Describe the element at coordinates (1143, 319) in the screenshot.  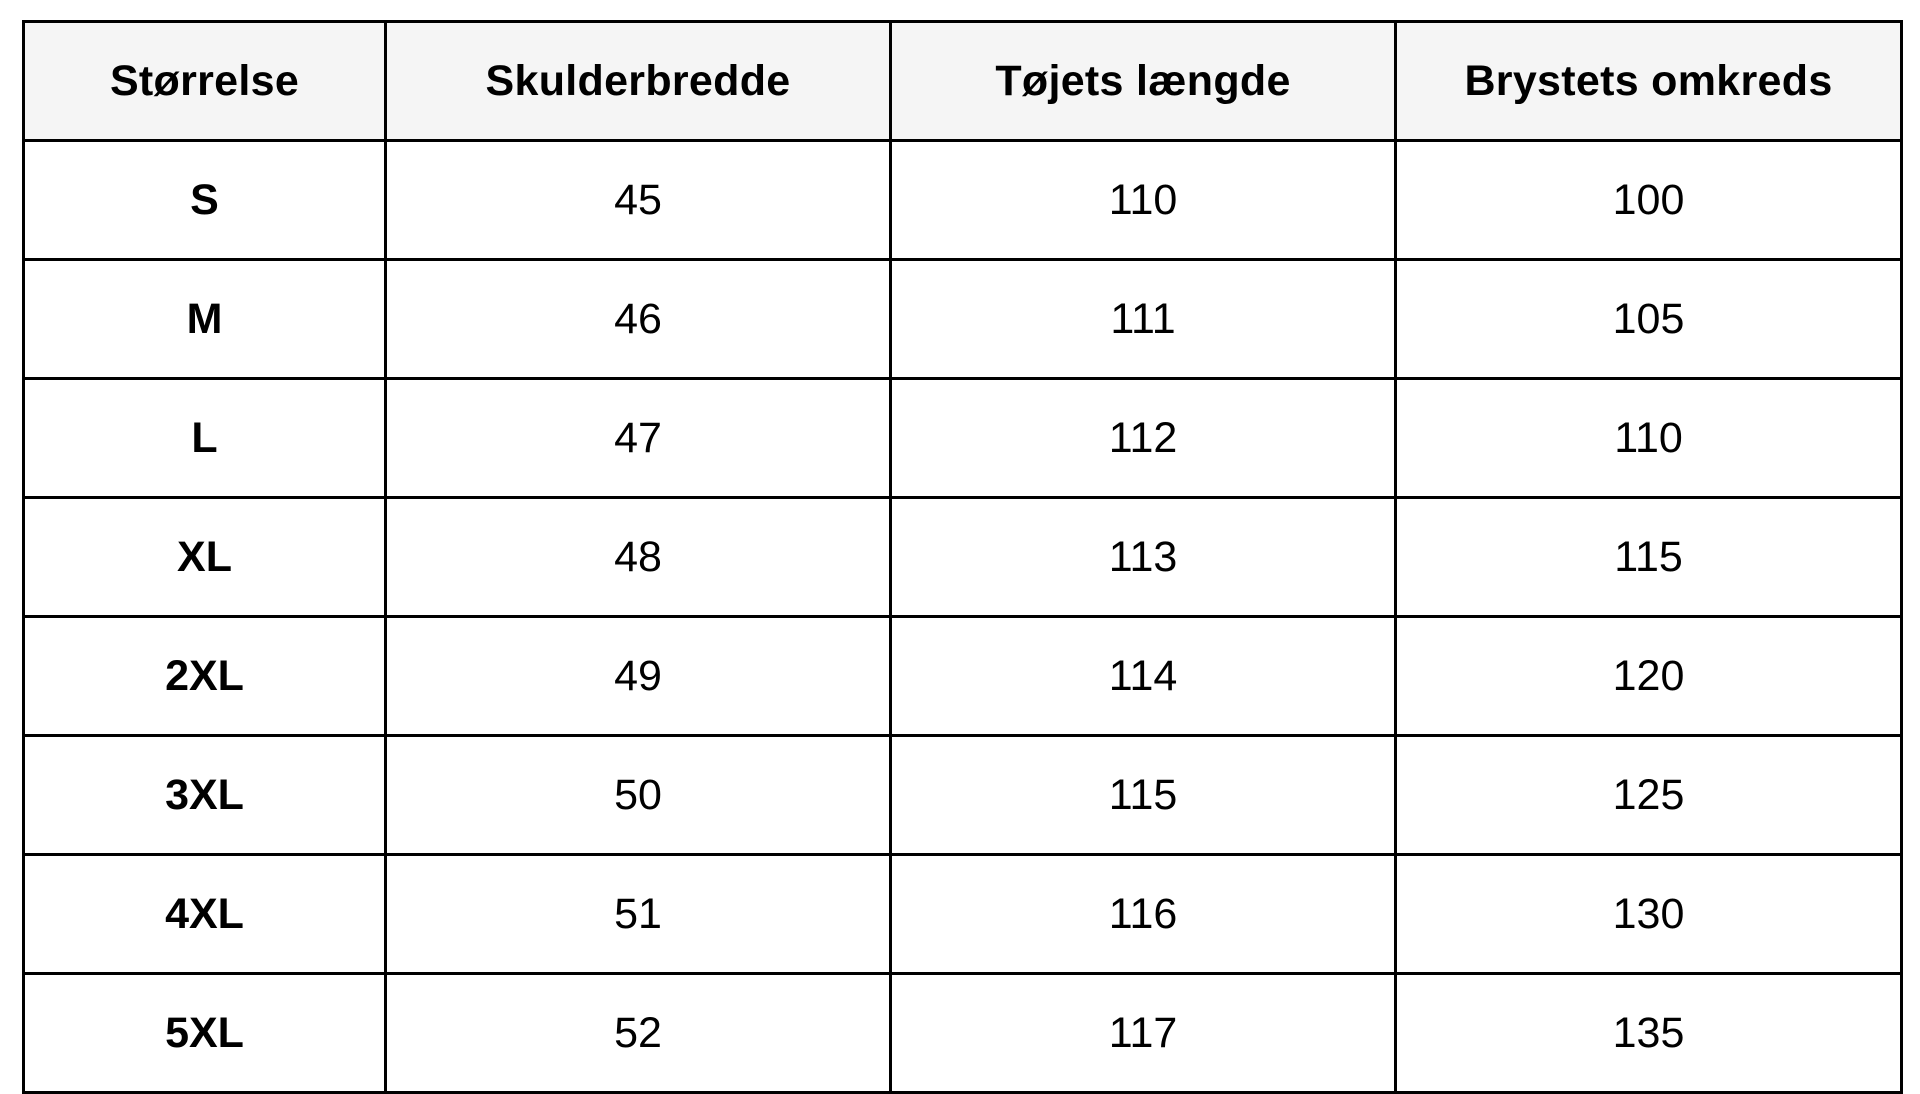
I see `length-cell: 111` at that location.